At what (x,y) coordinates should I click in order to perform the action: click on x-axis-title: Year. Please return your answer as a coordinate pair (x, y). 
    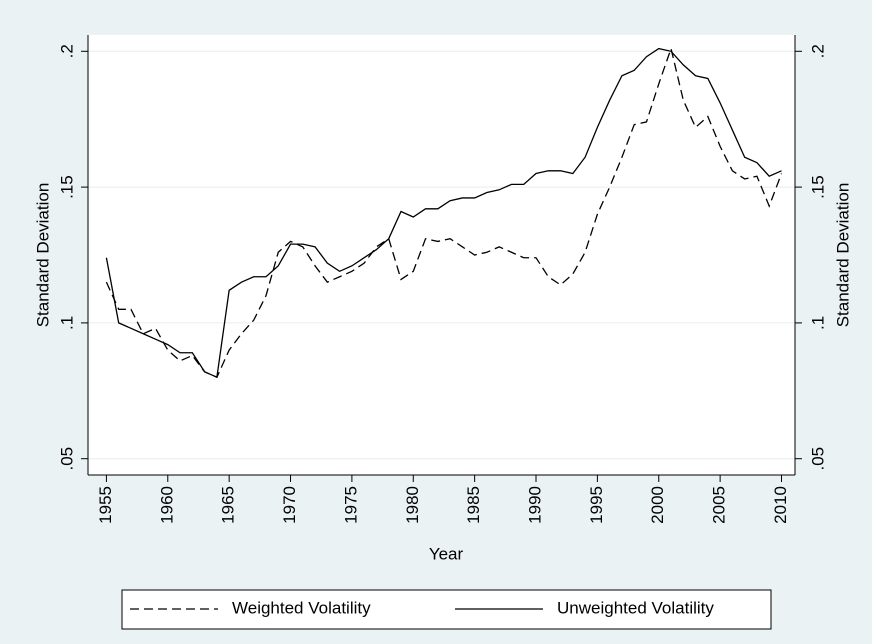
    Looking at the image, I should click on (446, 553).